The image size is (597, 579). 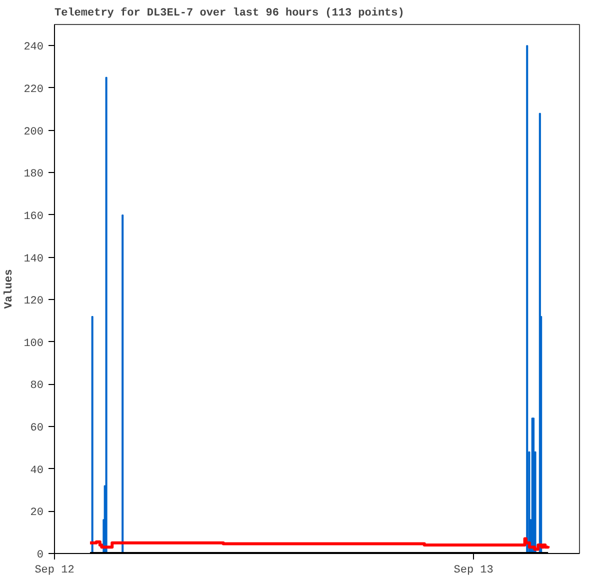 I want to click on x-tick-label: Sep 13, so click(x=474, y=570).